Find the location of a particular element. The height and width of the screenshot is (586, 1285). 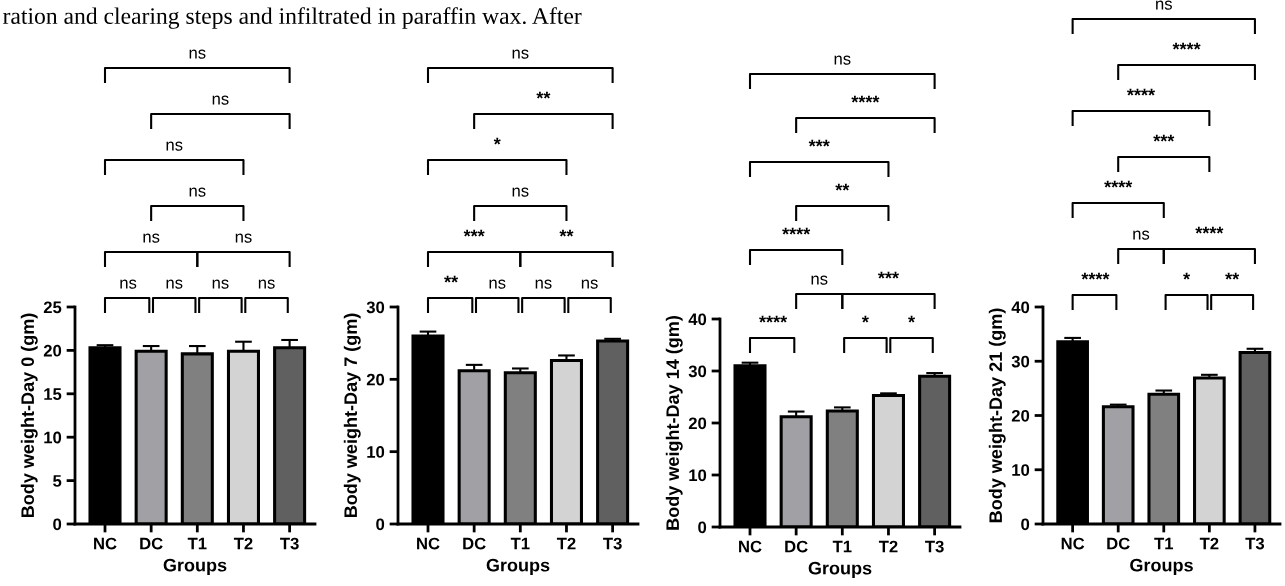

y-tick-label: 25 is located at coordinates (52, 307).